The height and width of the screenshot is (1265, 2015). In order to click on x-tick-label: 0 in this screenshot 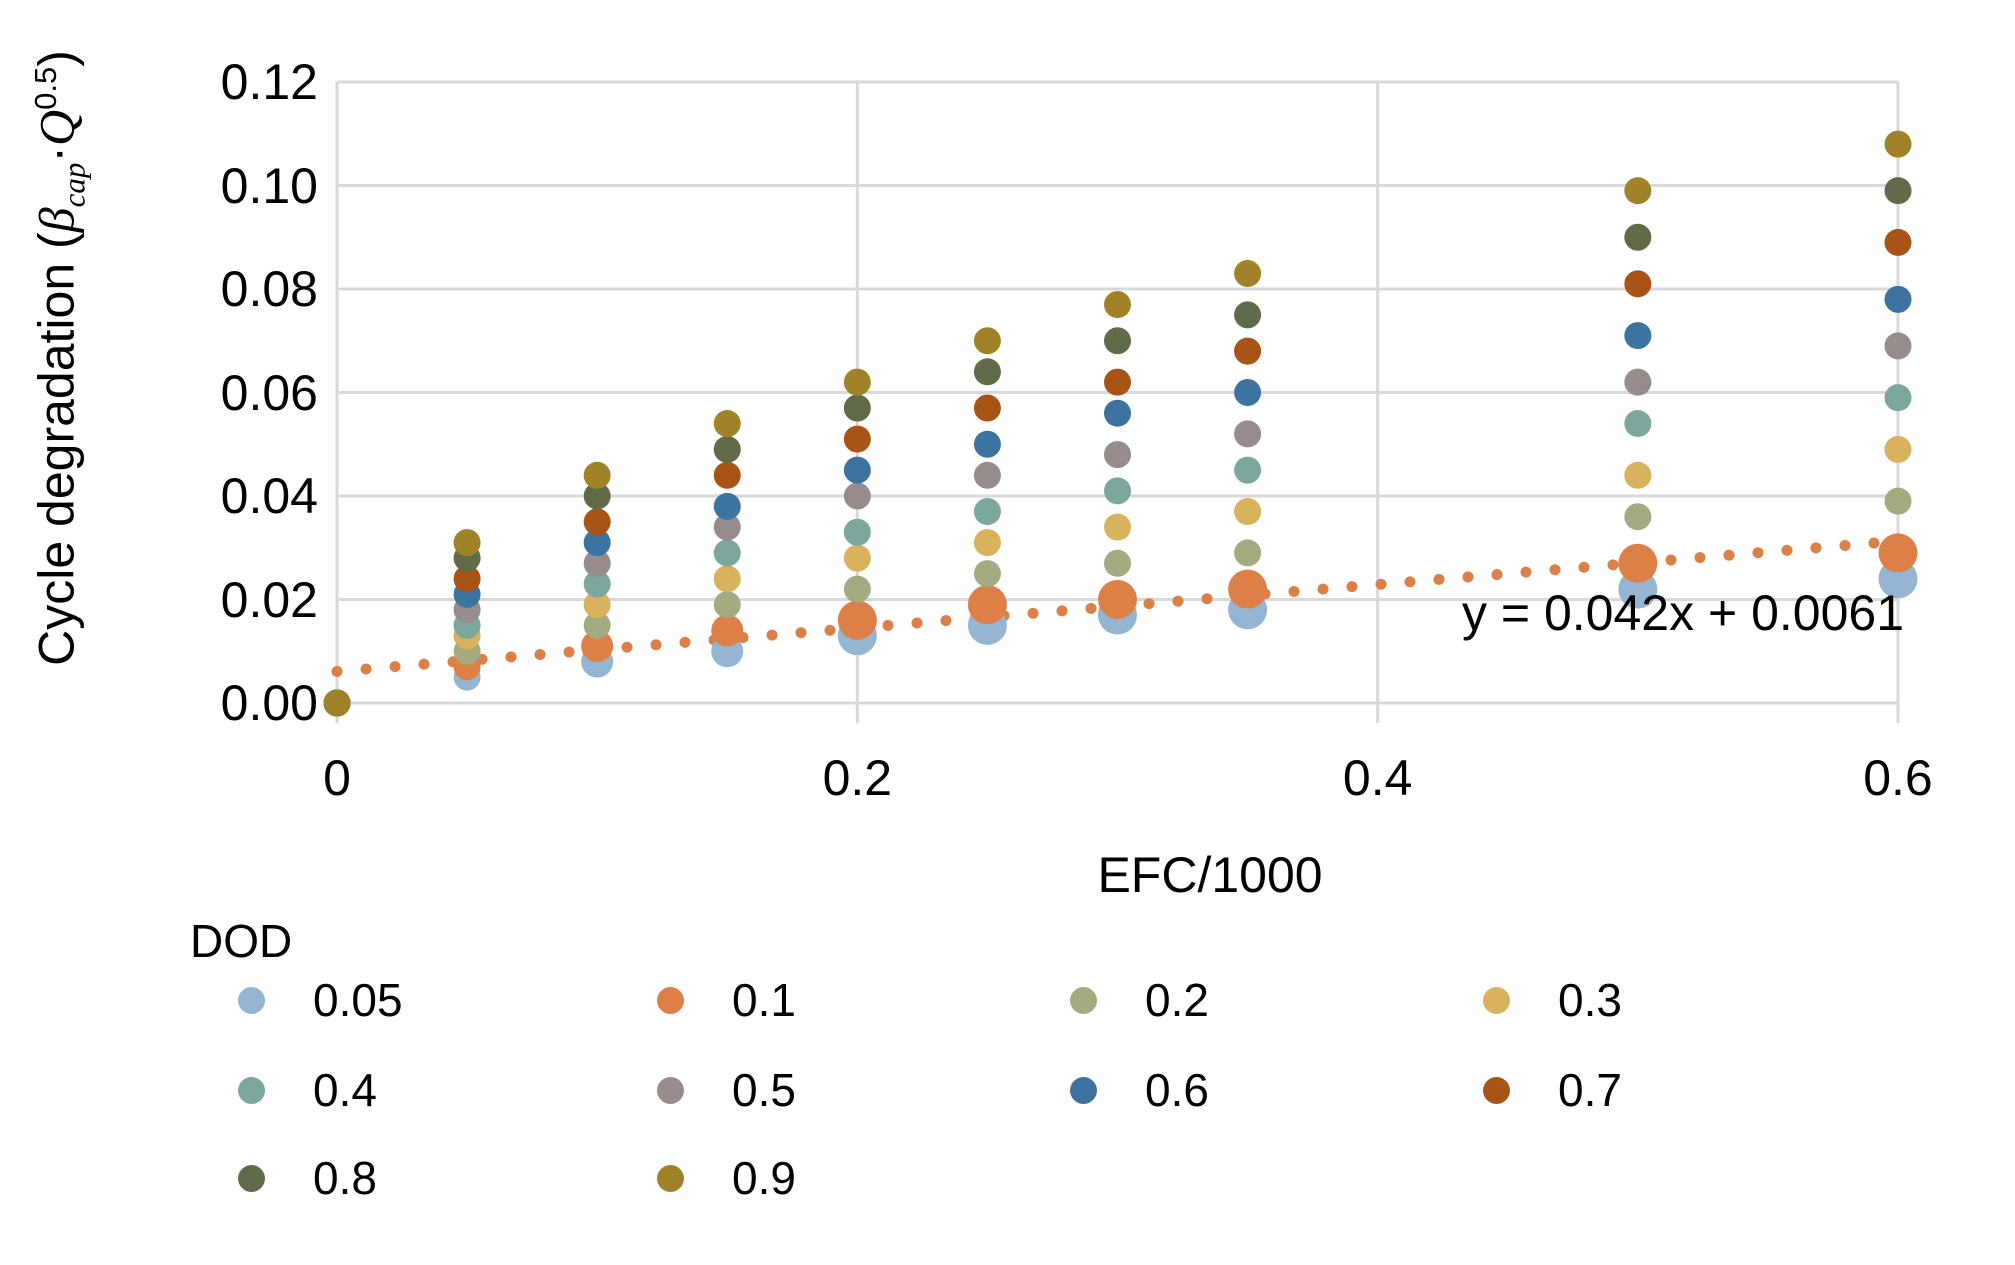, I will do `click(337, 778)`.